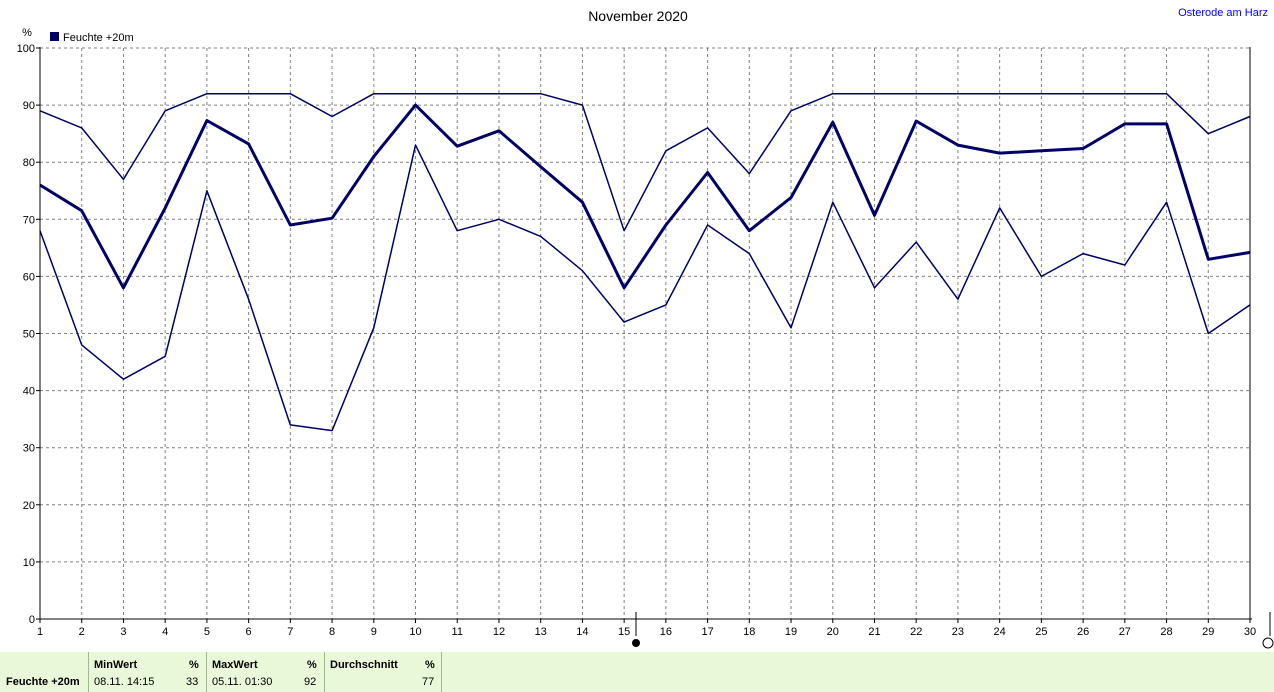  I want to click on max-time: 05.11. 01:30, so click(242, 682).